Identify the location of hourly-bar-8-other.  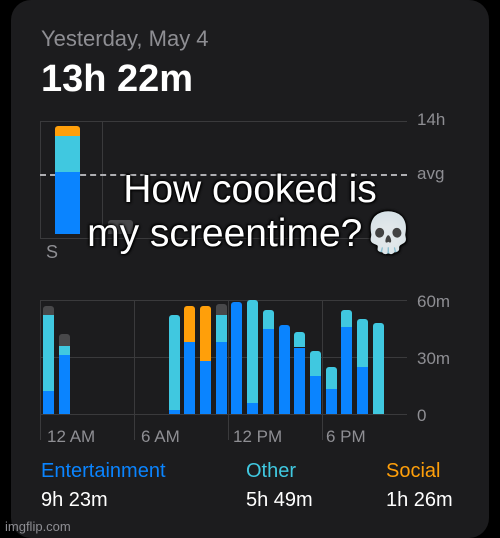
(174, 363).